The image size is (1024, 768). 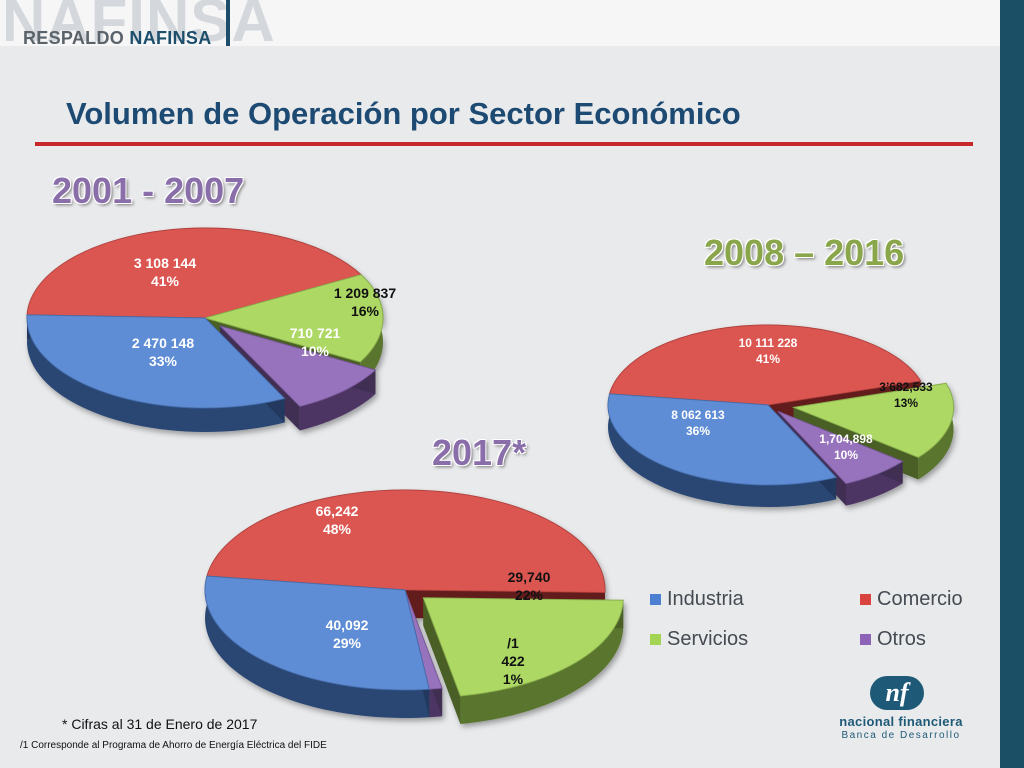 What do you see at coordinates (347, 643) in the screenshot?
I see `data-label-industria: 29%` at bounding box center [347, 643].